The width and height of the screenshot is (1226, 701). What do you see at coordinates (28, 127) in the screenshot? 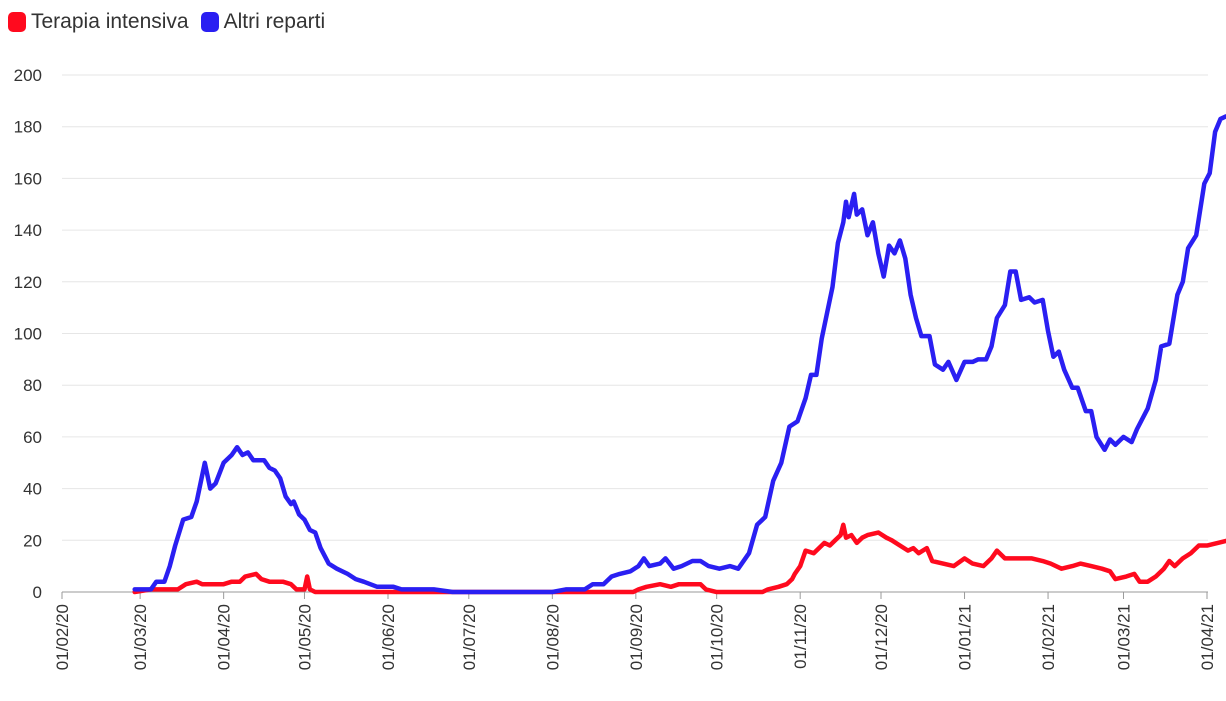
I see `y-tick-label: 180` at bounding box center [28, 127].